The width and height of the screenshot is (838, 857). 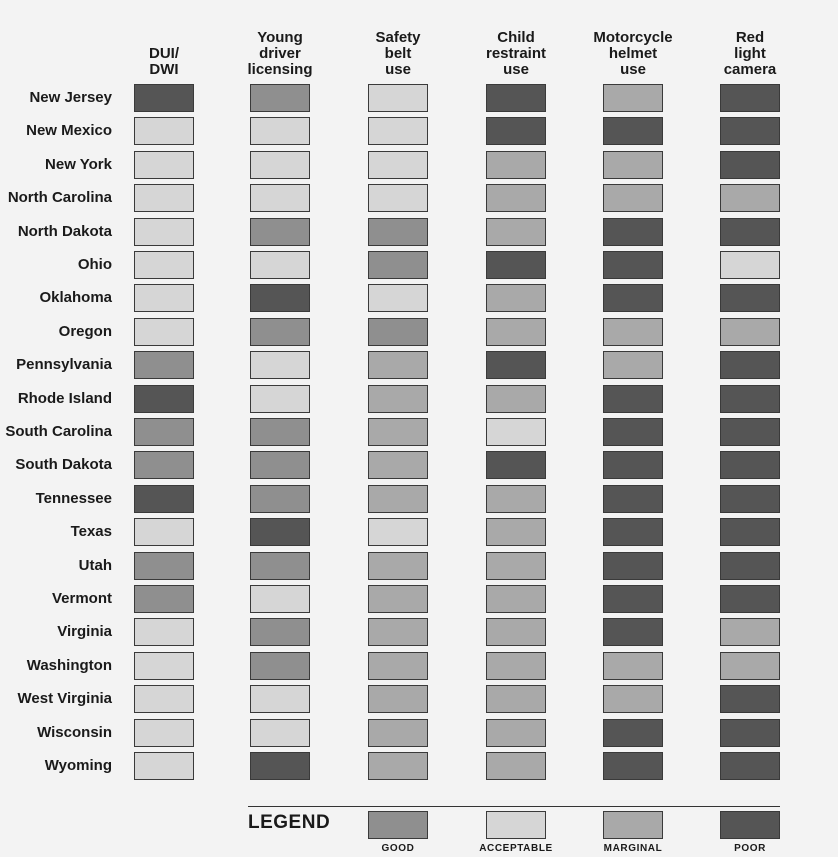 What do you see at coordinates (633, 848) in the screenshot?
I see `legend-label: MARGINAL` at bounding box center [633, 848].